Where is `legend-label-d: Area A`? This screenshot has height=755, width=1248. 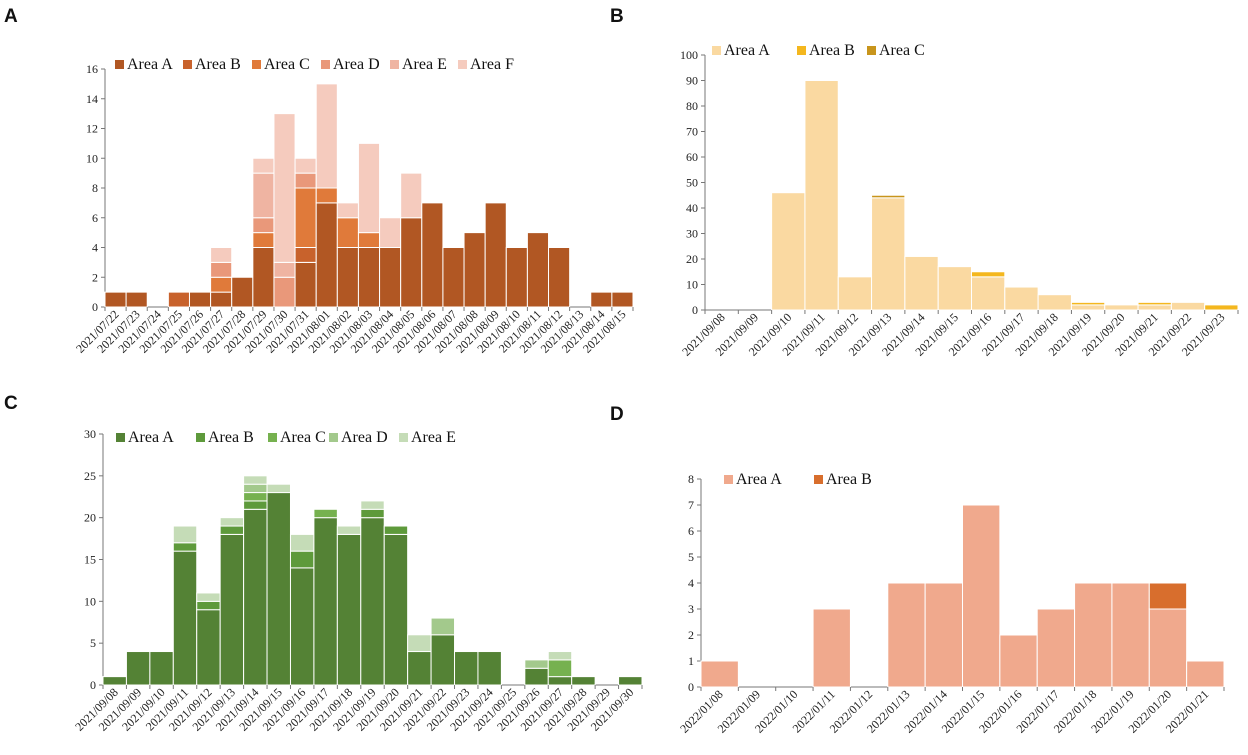
legend-label-d: Area A is located at coordinates (759, 479).